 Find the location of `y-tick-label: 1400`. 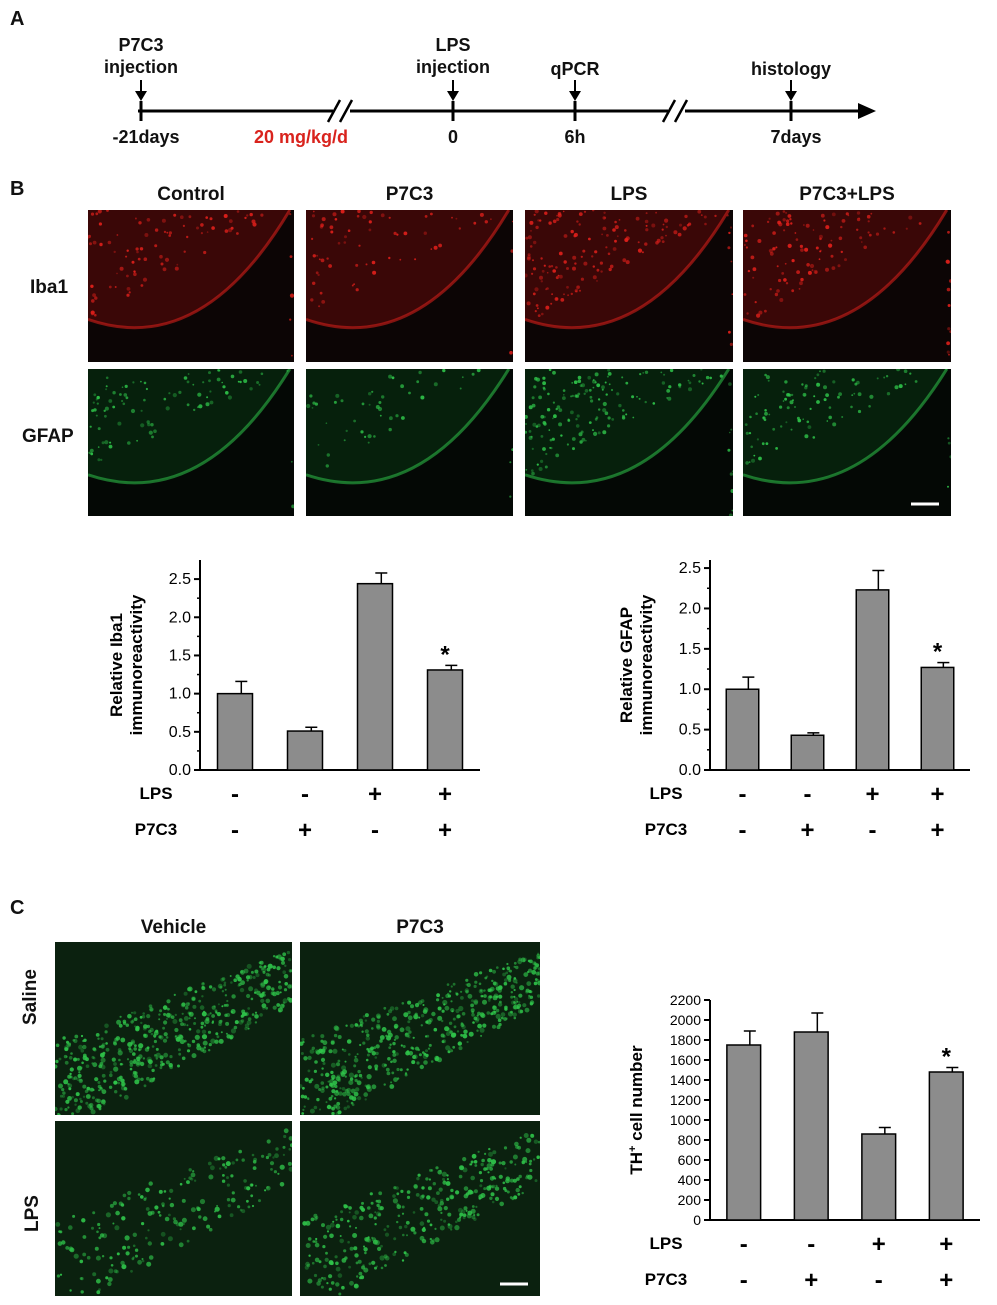

y-tick-label: 1400 is located at coordinates (685, 1080).